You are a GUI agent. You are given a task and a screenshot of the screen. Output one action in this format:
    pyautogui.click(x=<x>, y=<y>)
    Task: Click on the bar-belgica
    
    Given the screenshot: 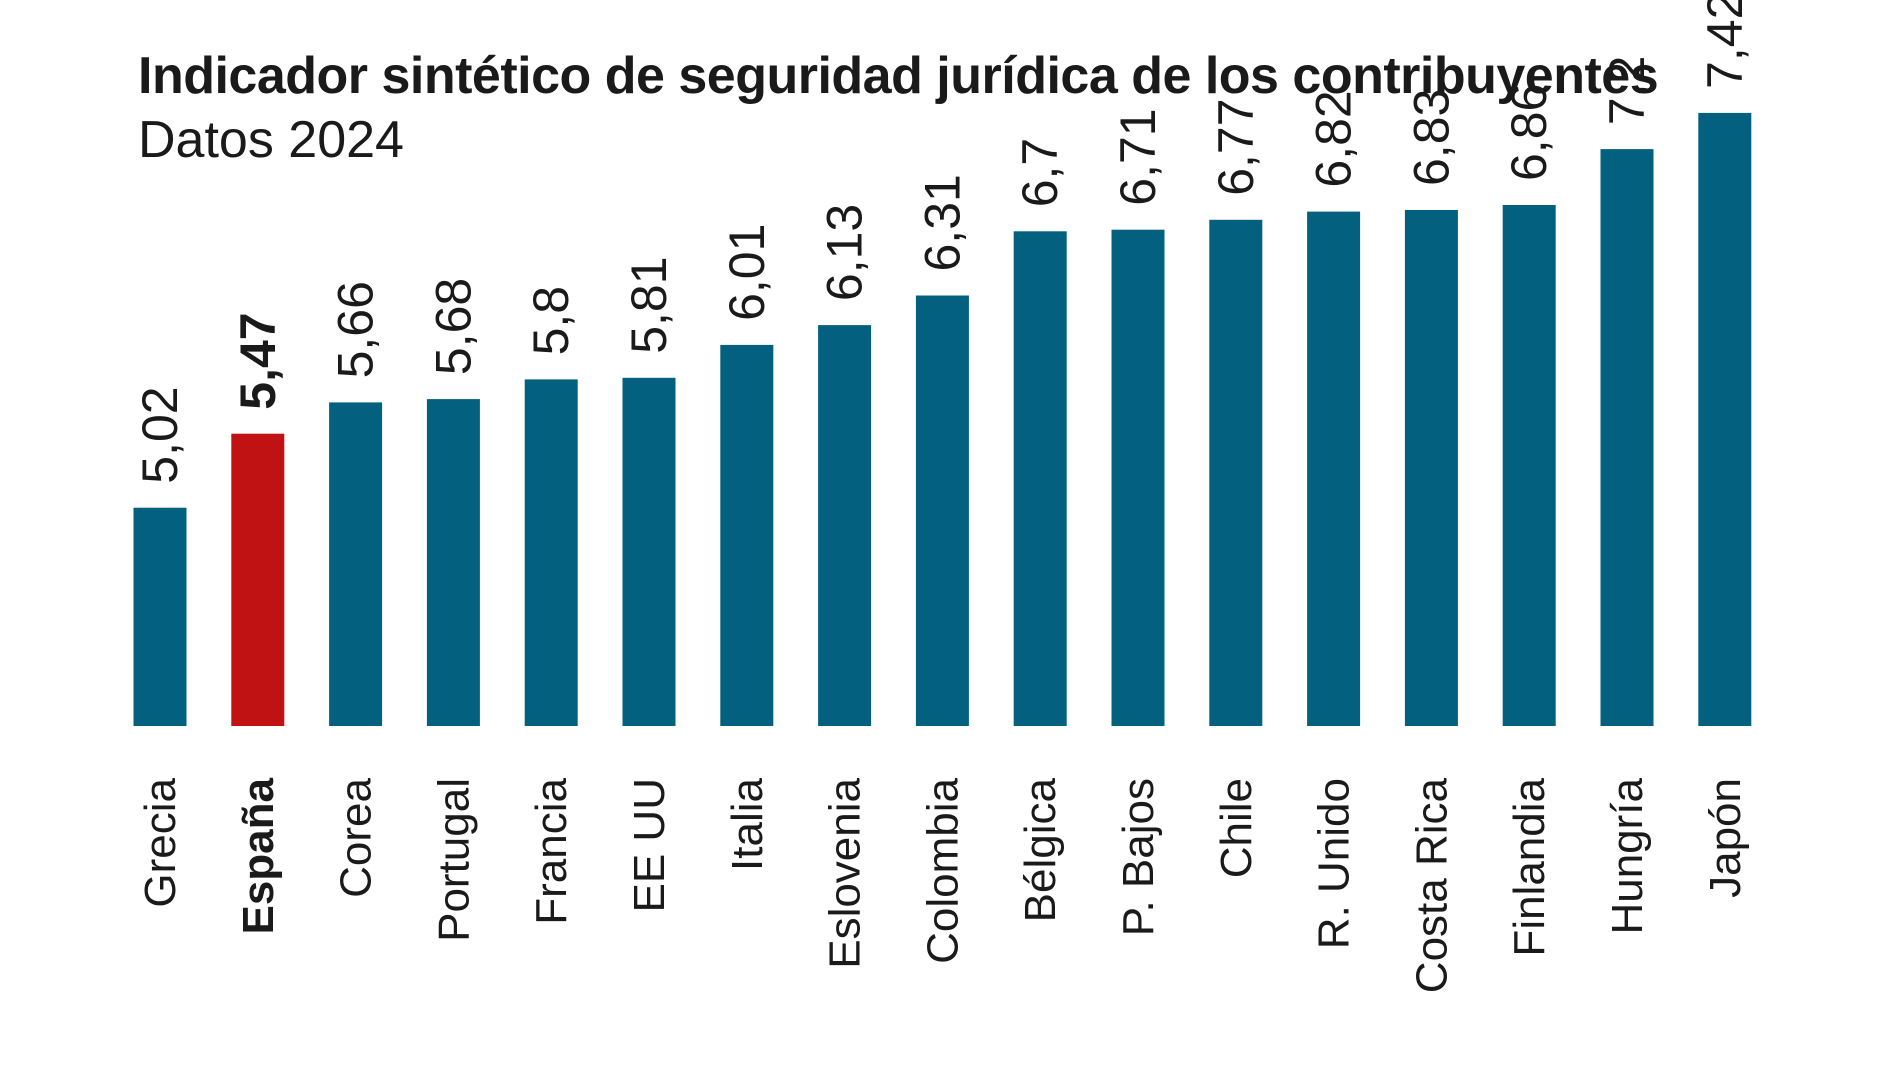 What is the action you would take?
    pyautogui.click(x=1040, y=479)
    